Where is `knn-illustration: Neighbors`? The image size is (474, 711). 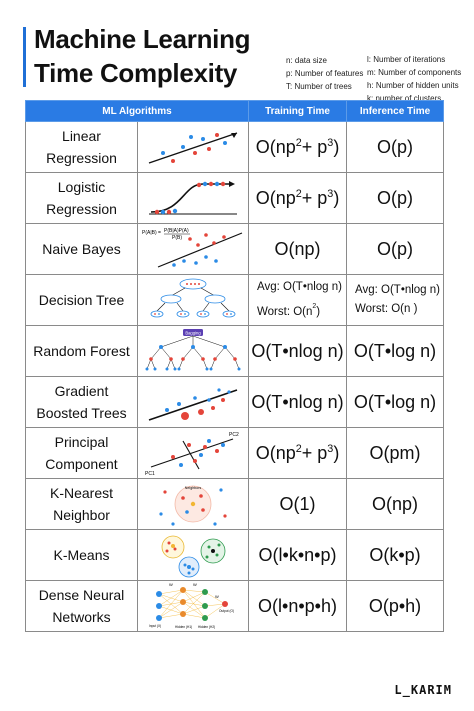
knn-illustration: Neighbors is located at coordinates (193, 504).